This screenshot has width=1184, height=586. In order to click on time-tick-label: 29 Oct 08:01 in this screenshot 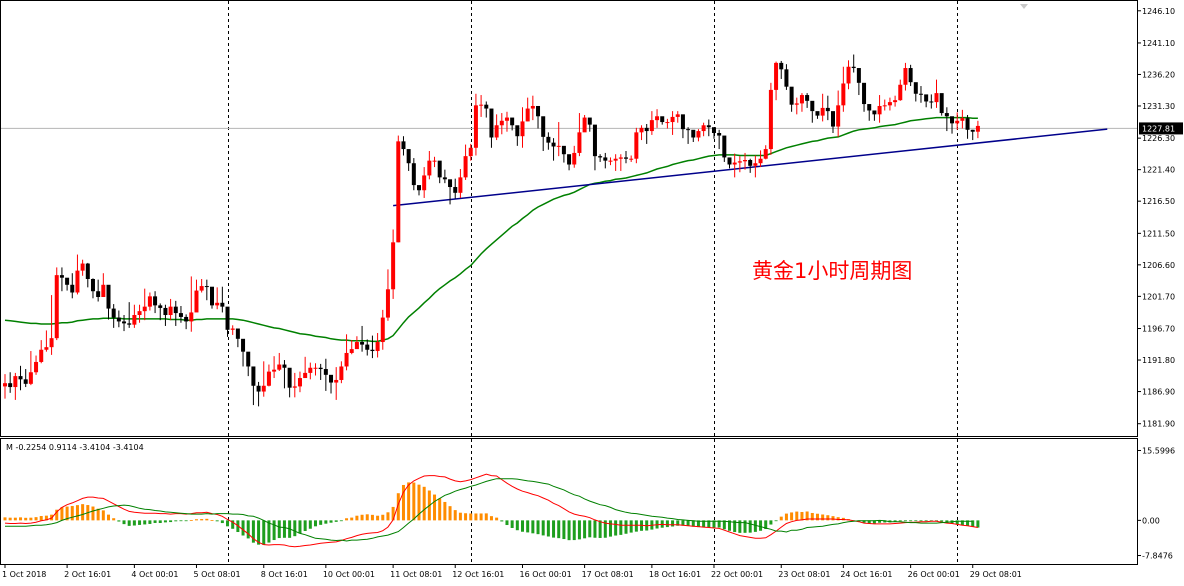, I will do `click(996, 574)`.